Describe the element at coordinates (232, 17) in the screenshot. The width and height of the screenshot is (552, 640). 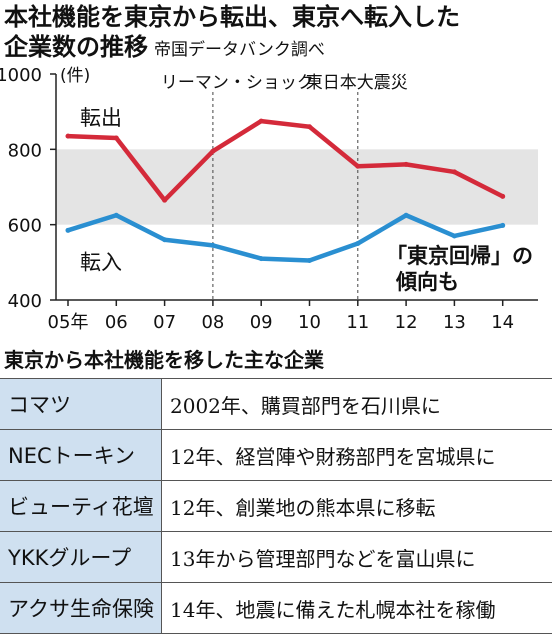
I see `title-line-1: 本社機能を東京から転出、東京へ転入した` at that location.